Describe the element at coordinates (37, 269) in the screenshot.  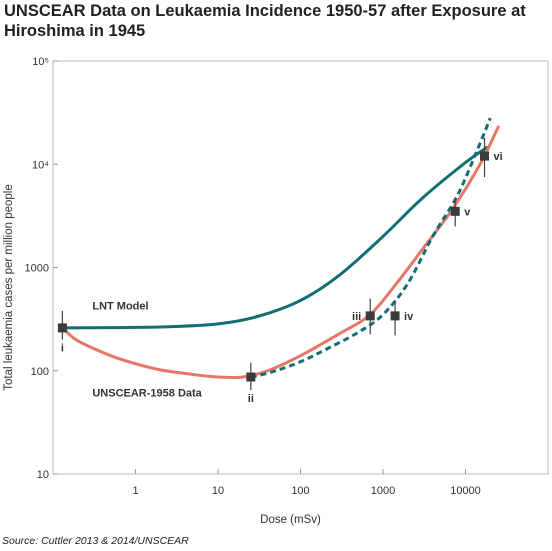
I see `y-tick-label: 1000` at that location.